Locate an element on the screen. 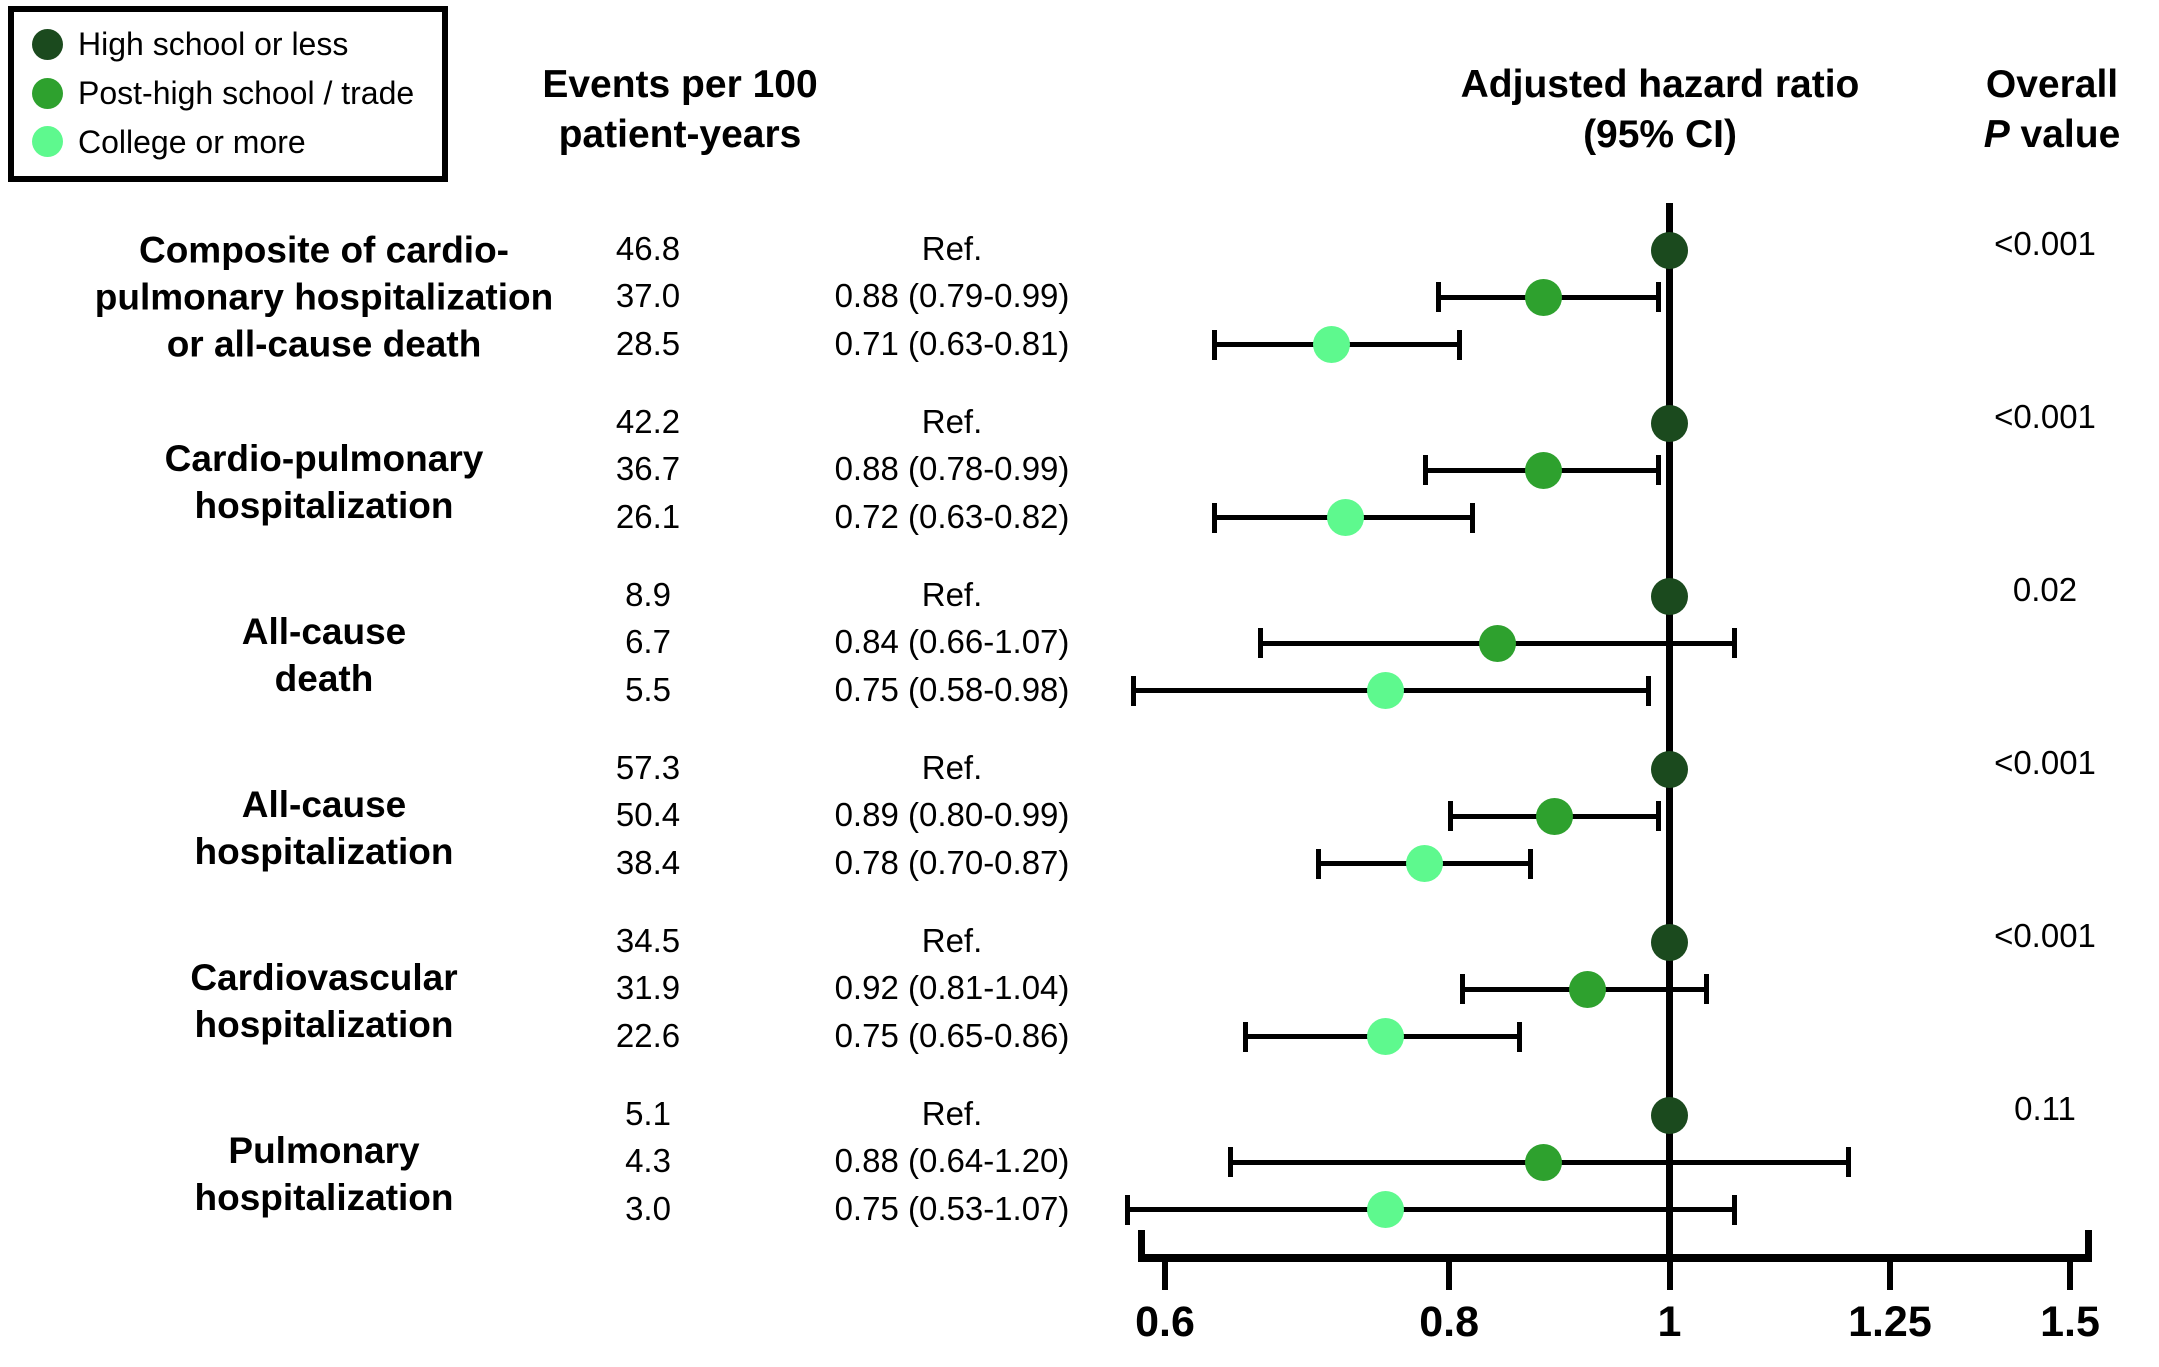 The height and width of the screenshot is (1367, 2159). events-value: 26.1 is located at coordinates (648, 516).